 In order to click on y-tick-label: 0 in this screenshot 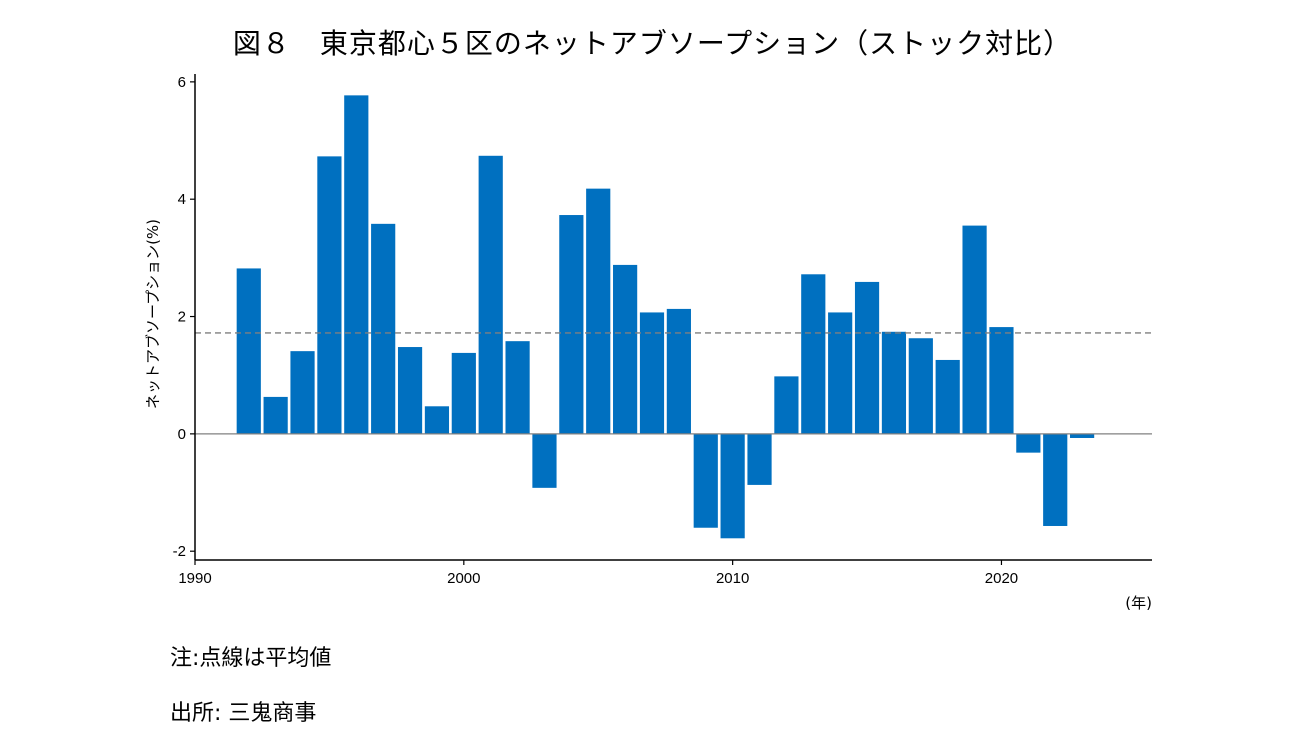, I will do `click(182, 434)`.